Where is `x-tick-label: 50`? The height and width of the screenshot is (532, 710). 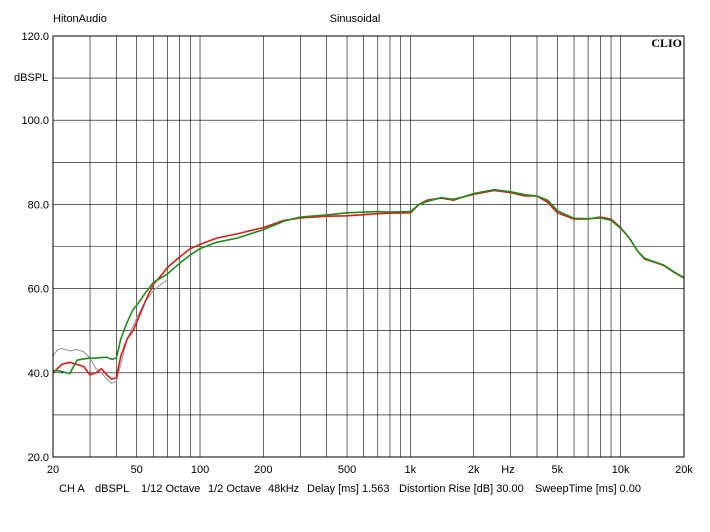
x-tick-label: 50 is located at coordinates (137, 470).